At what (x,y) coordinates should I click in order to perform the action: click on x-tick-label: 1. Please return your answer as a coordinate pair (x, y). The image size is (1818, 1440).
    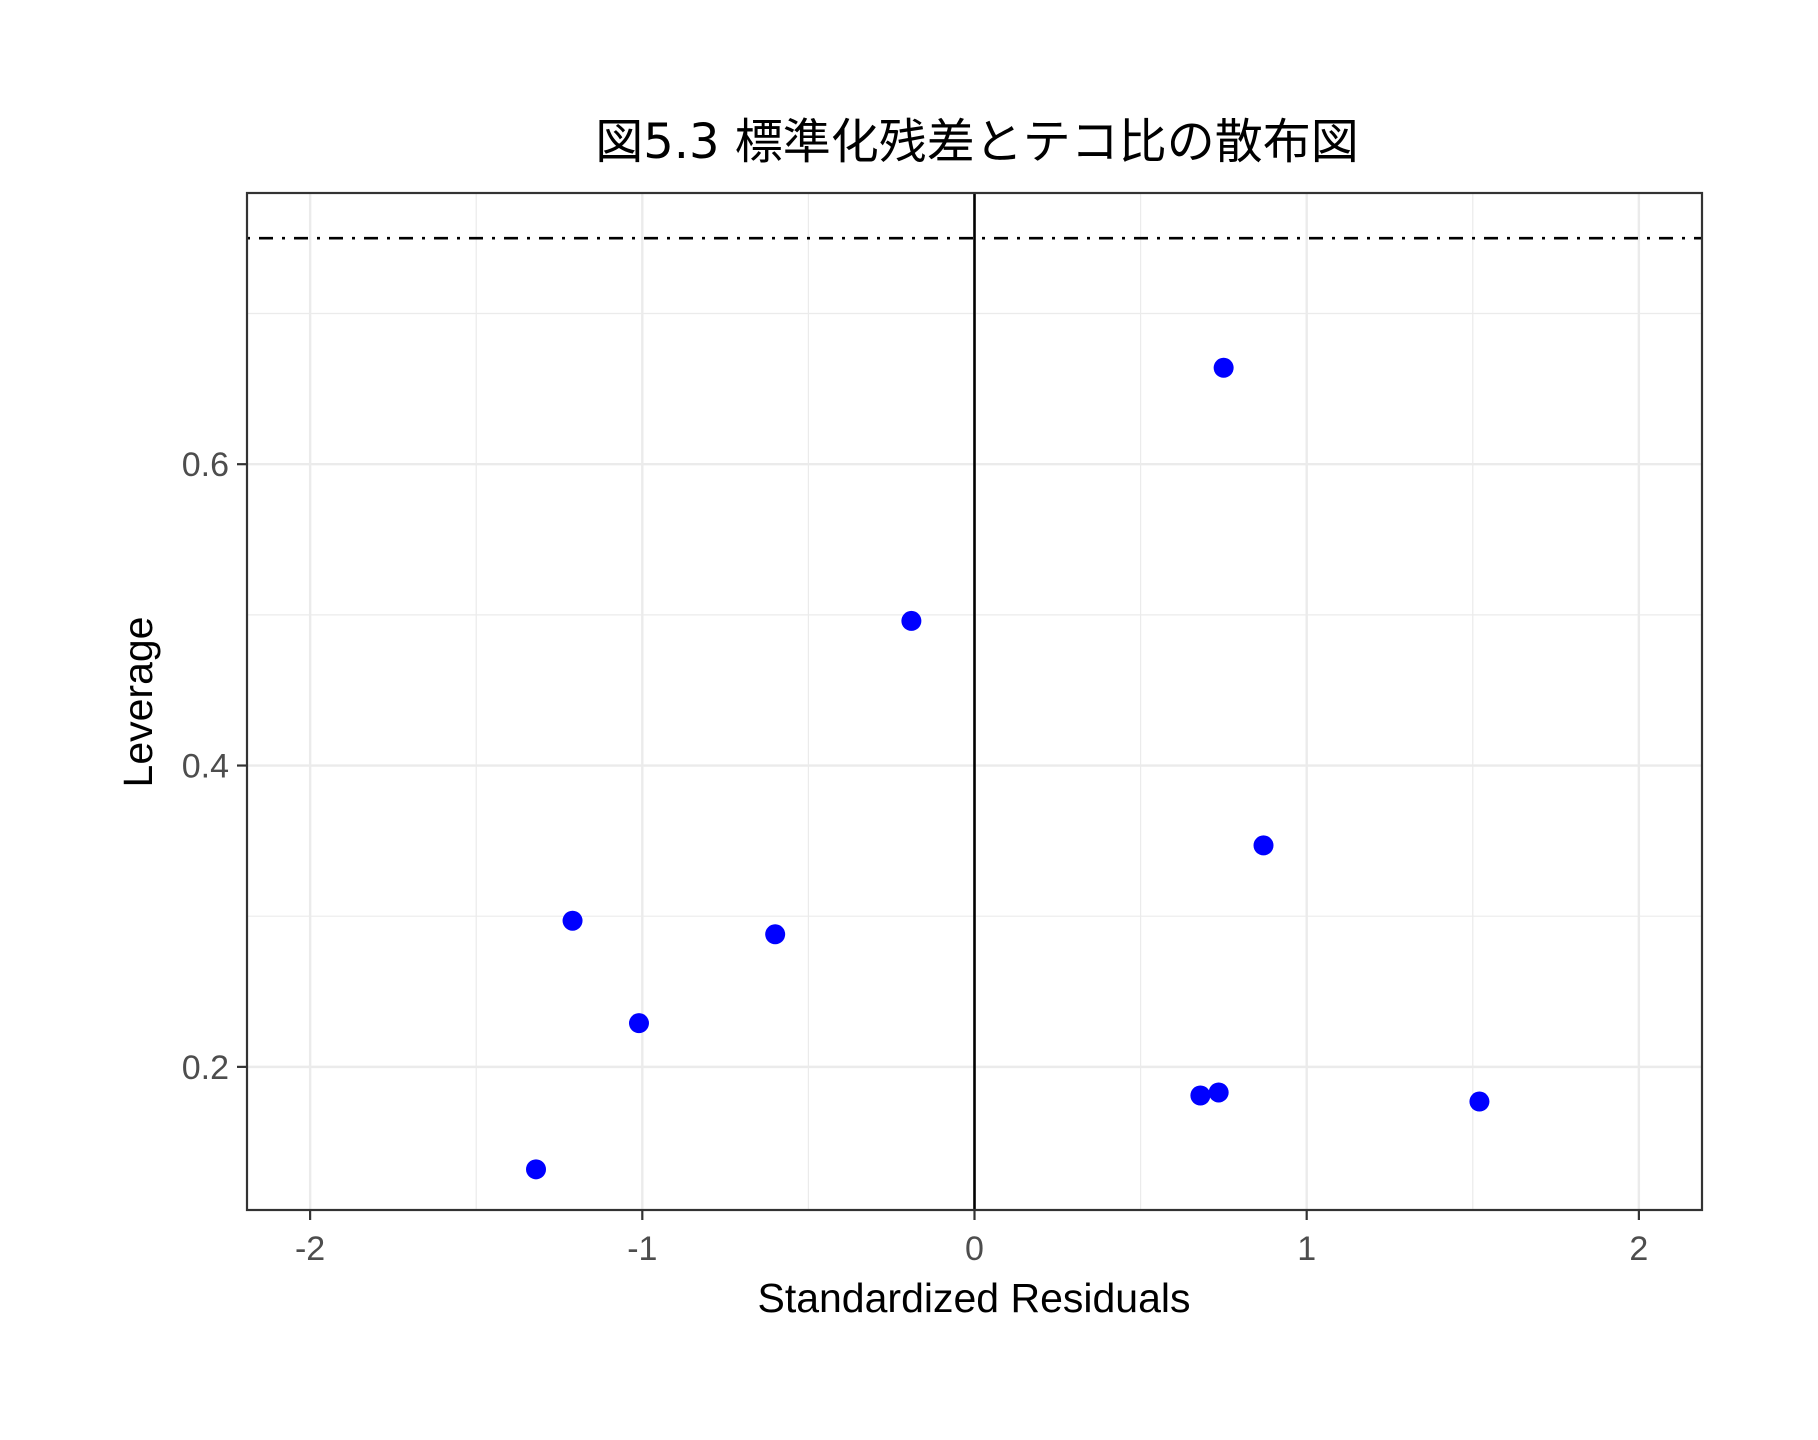
    Looking at the image, I should click on (1306, 1249).